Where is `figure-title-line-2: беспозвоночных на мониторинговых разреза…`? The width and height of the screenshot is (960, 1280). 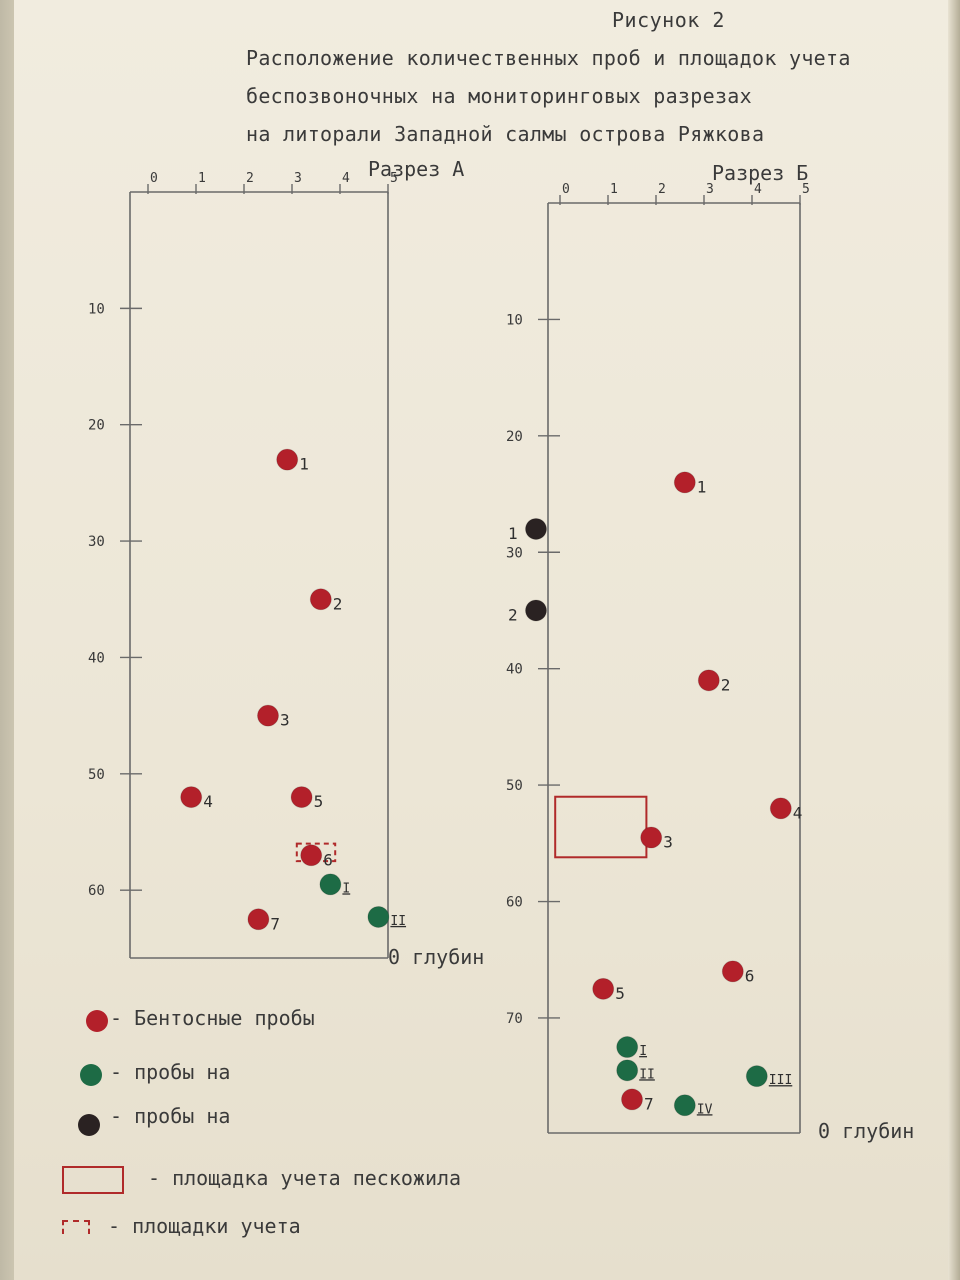 figure-title-line-2: беспозвоночных на мониторинговых разреза… is located at coordinates (499, 96).